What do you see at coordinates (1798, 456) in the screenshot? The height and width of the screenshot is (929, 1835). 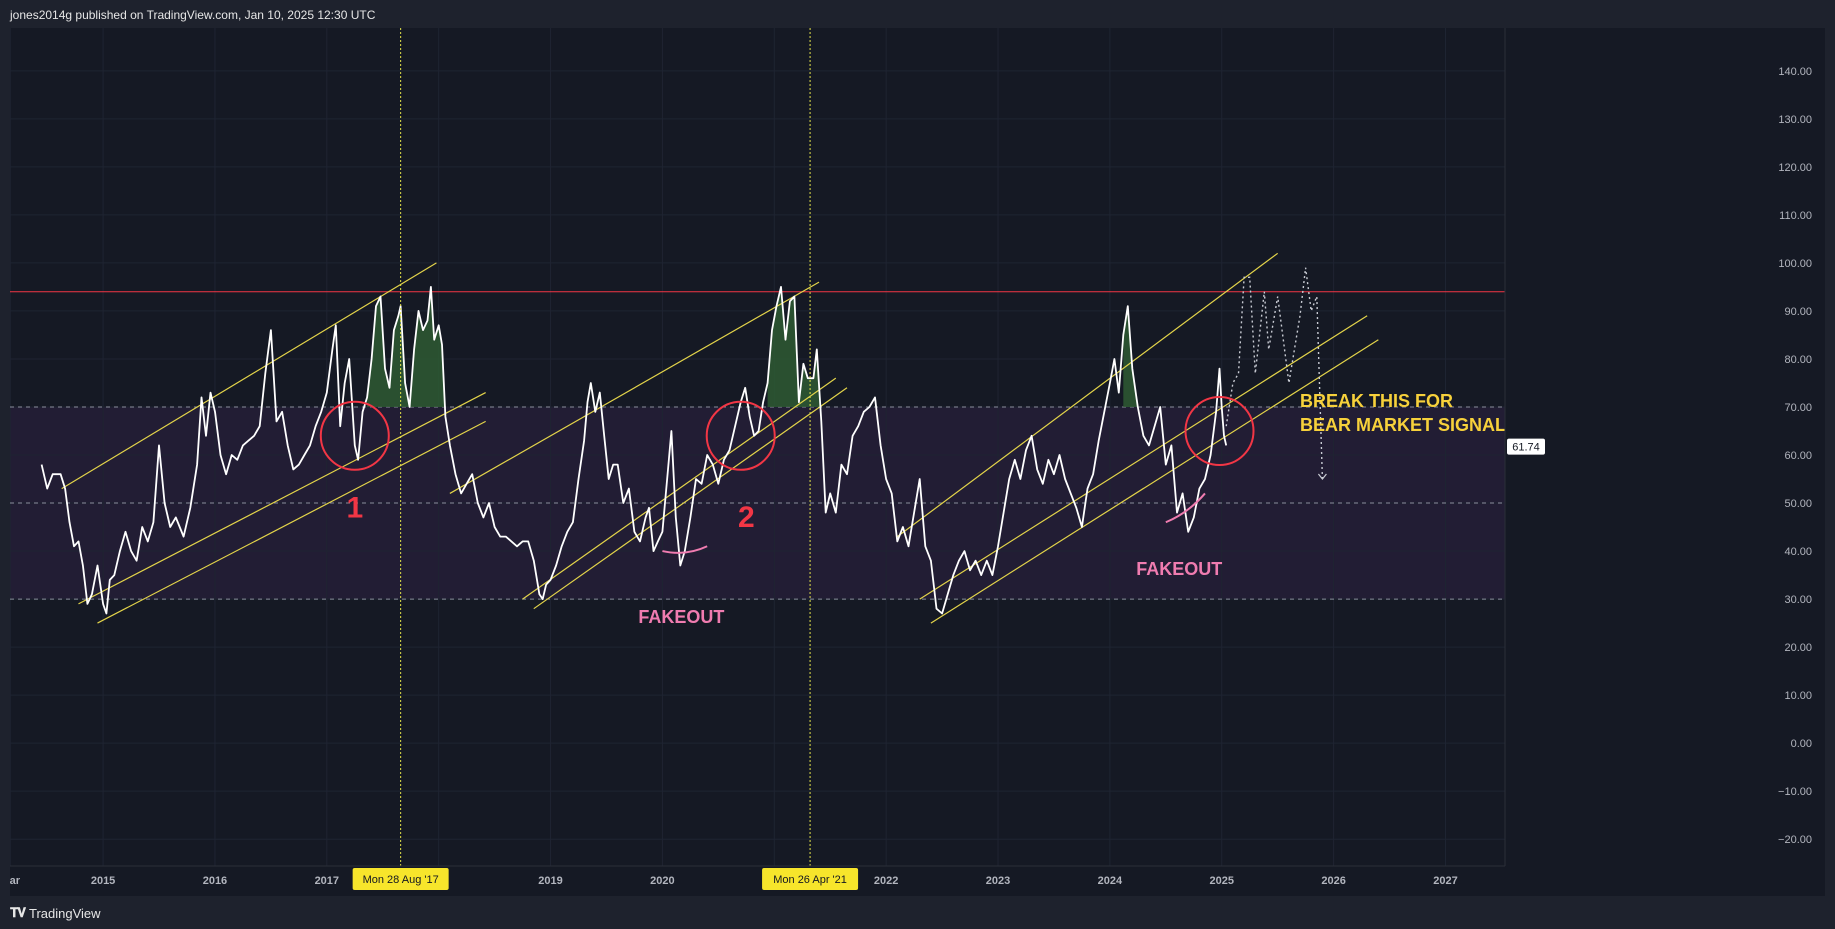 I see `price-tick-label: 60.00` at bounding box center [1798, 456].